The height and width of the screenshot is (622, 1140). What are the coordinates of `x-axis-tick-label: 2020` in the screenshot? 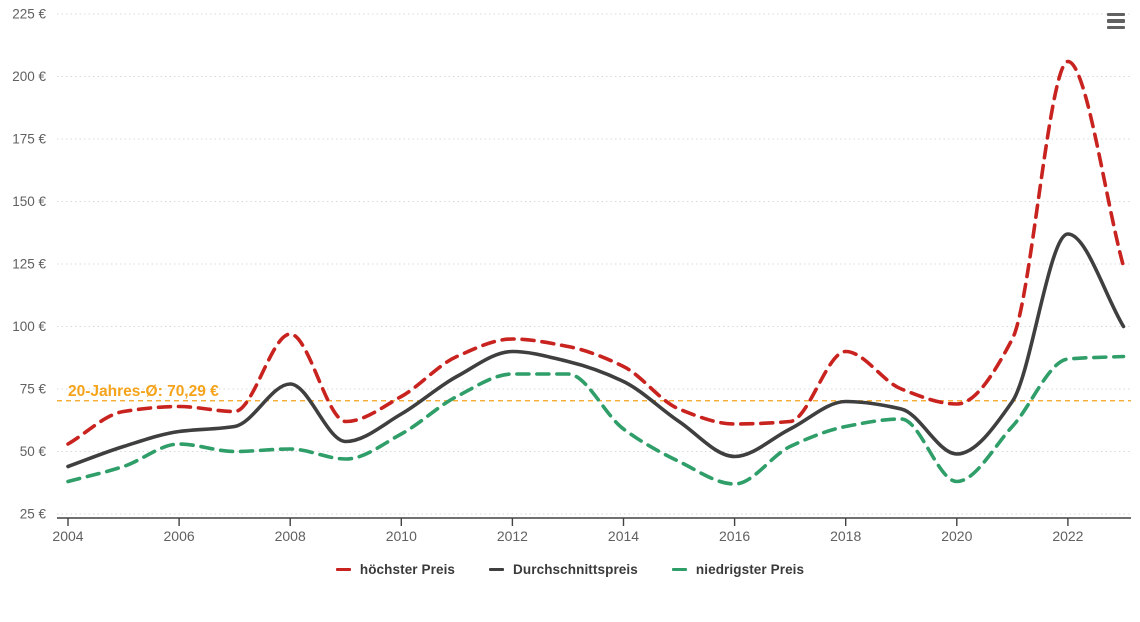 It's located at (956, 536).